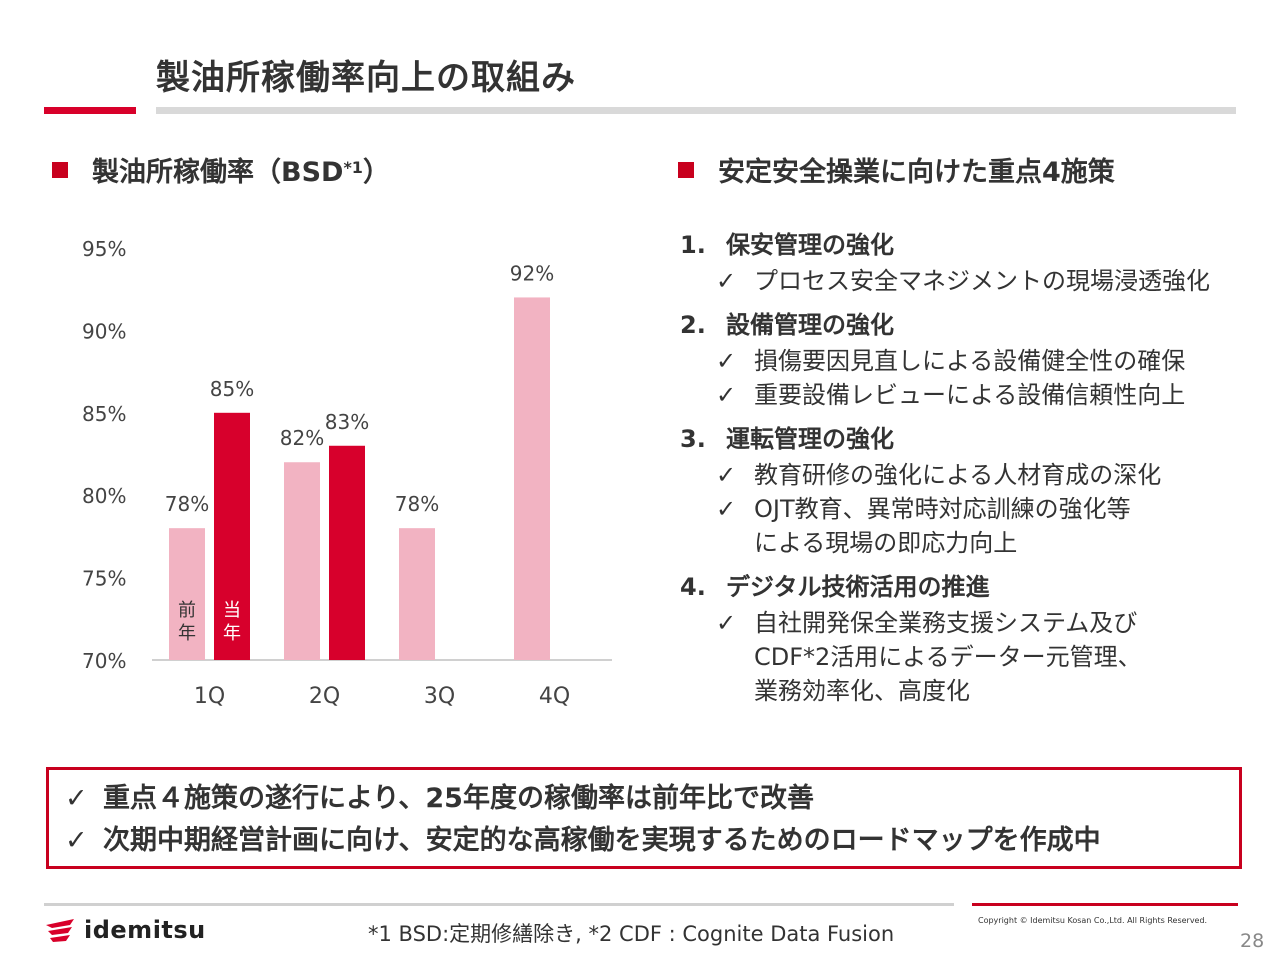 Image resolution: width=1280 pixels, height=960 pixels. Describe the element at coordinates (693, 325) in the screenshot. I see `measure-number: 2.` at that location.